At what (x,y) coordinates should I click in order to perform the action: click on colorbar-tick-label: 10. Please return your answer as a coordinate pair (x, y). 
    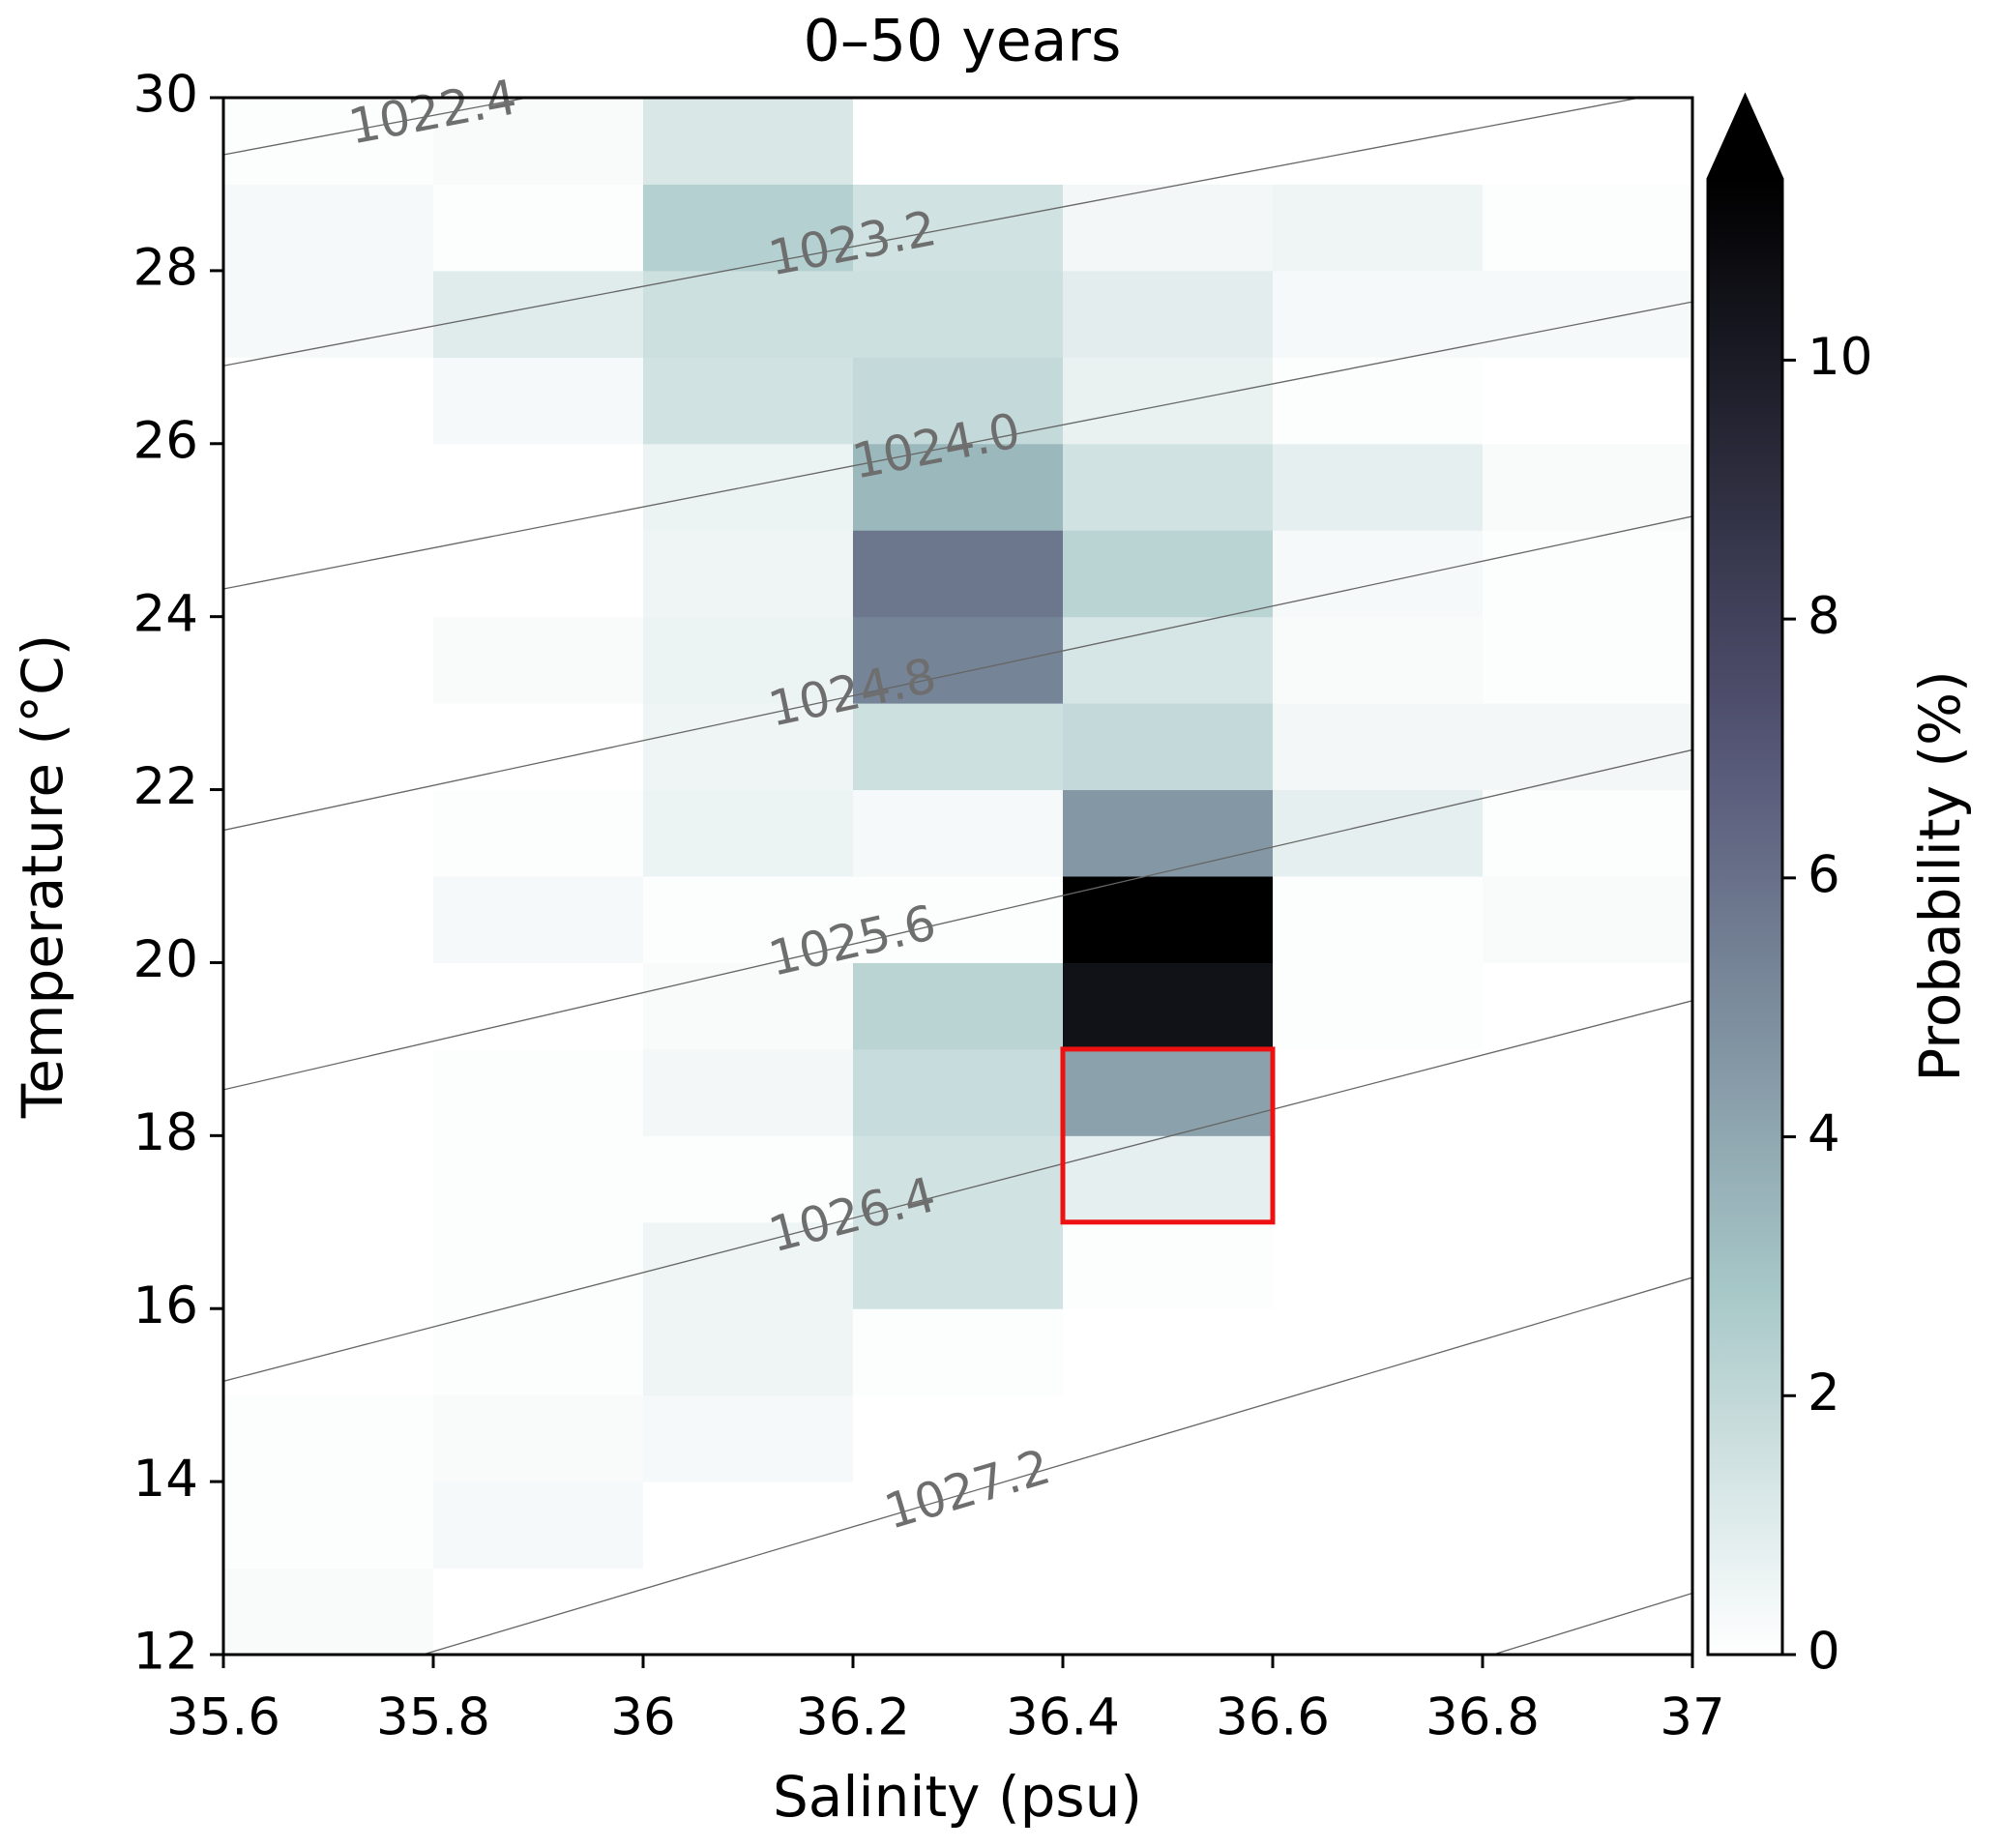
    Looking at the image, I should click on (1840, 358).